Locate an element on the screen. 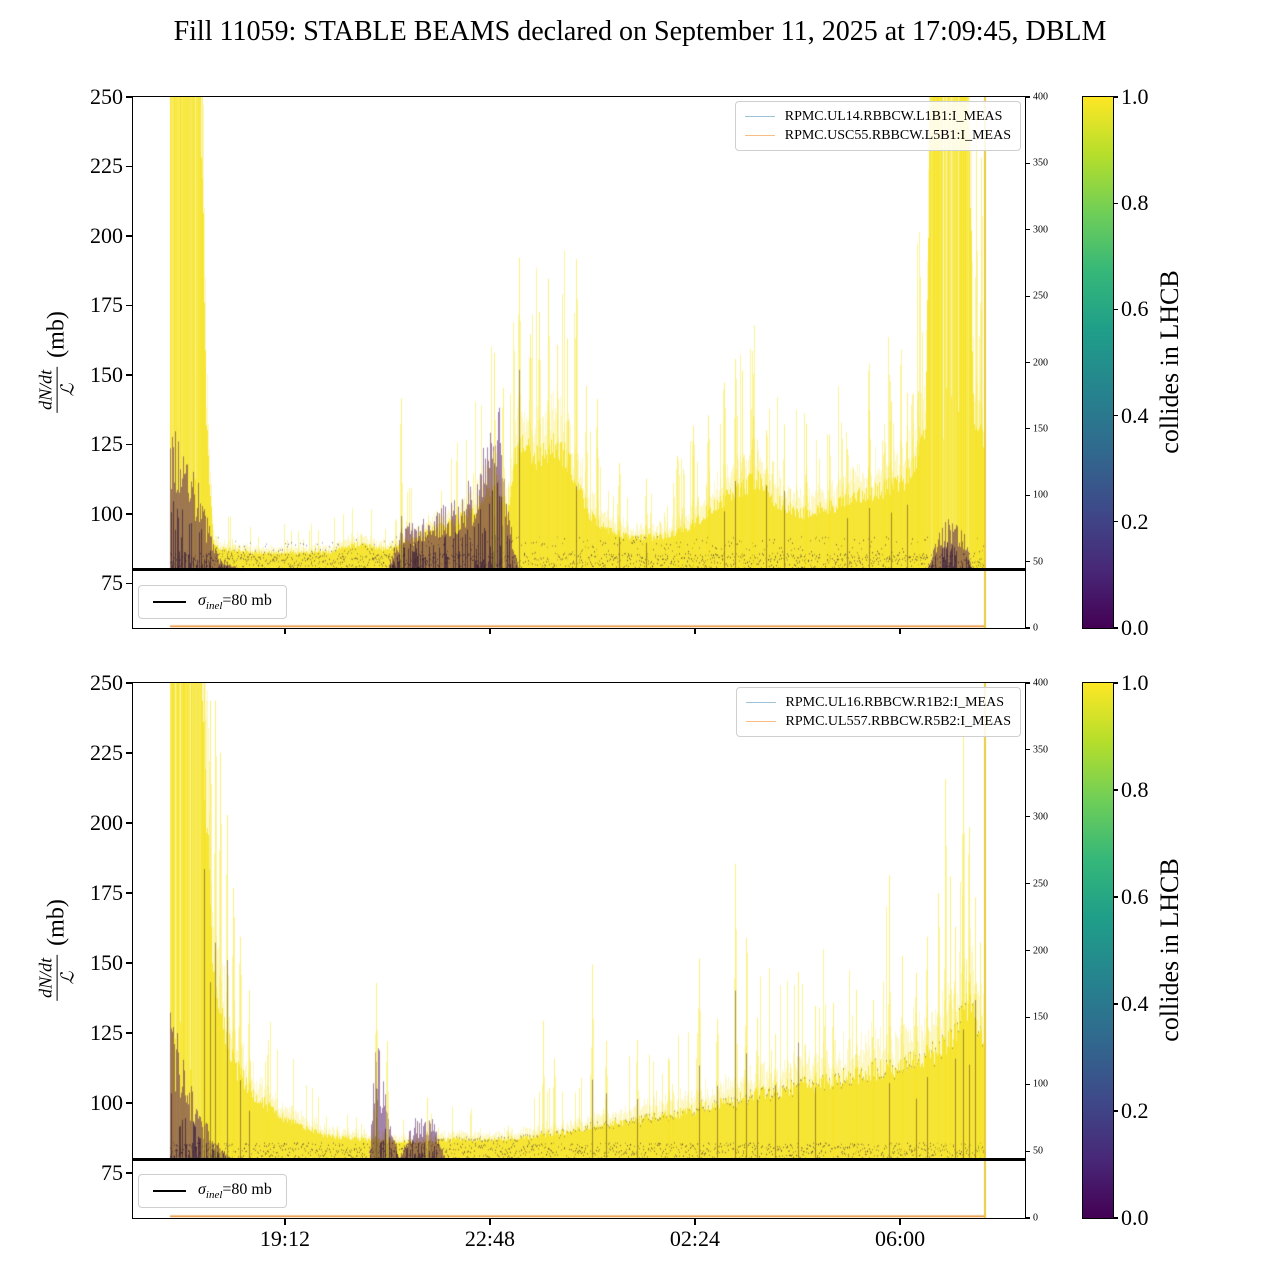 The width and height of the screenshot is (1280, 1280). plot2-sigma-80mb-line is located at coordinates (579, 1159).